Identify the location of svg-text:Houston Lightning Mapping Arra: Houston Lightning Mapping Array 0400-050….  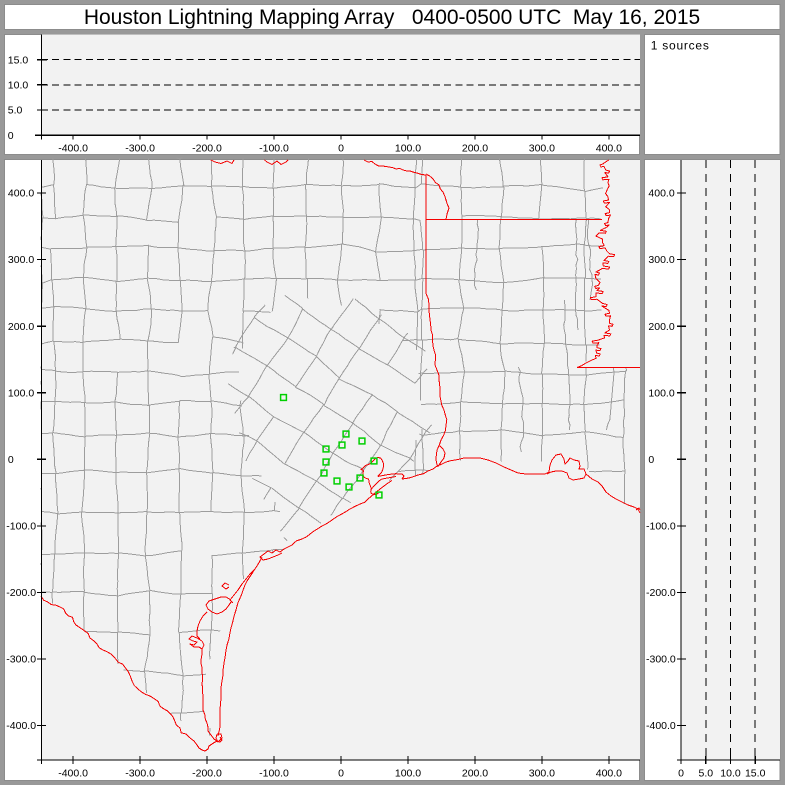
(392, 17).